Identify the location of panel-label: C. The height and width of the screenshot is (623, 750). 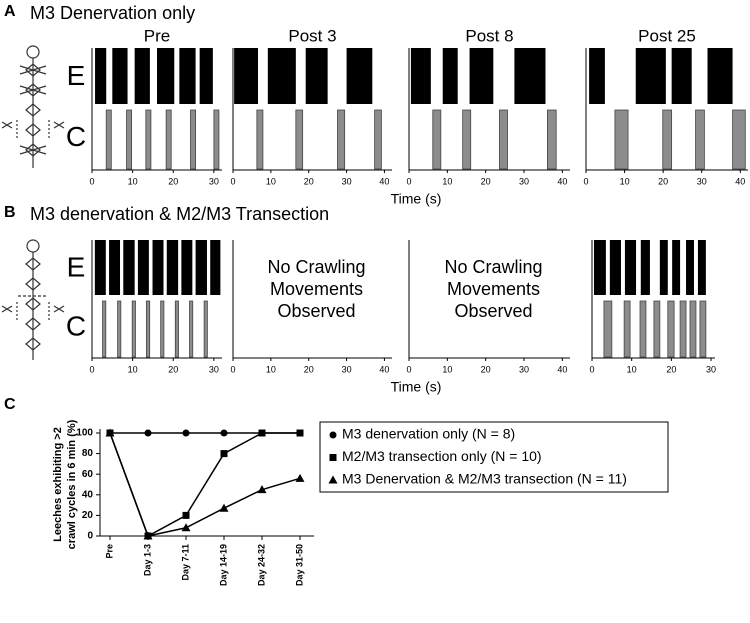
(10, 404).